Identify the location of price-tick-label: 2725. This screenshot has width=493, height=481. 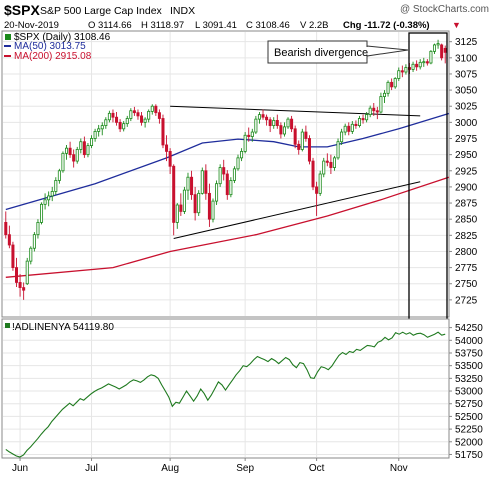
(466, 300).